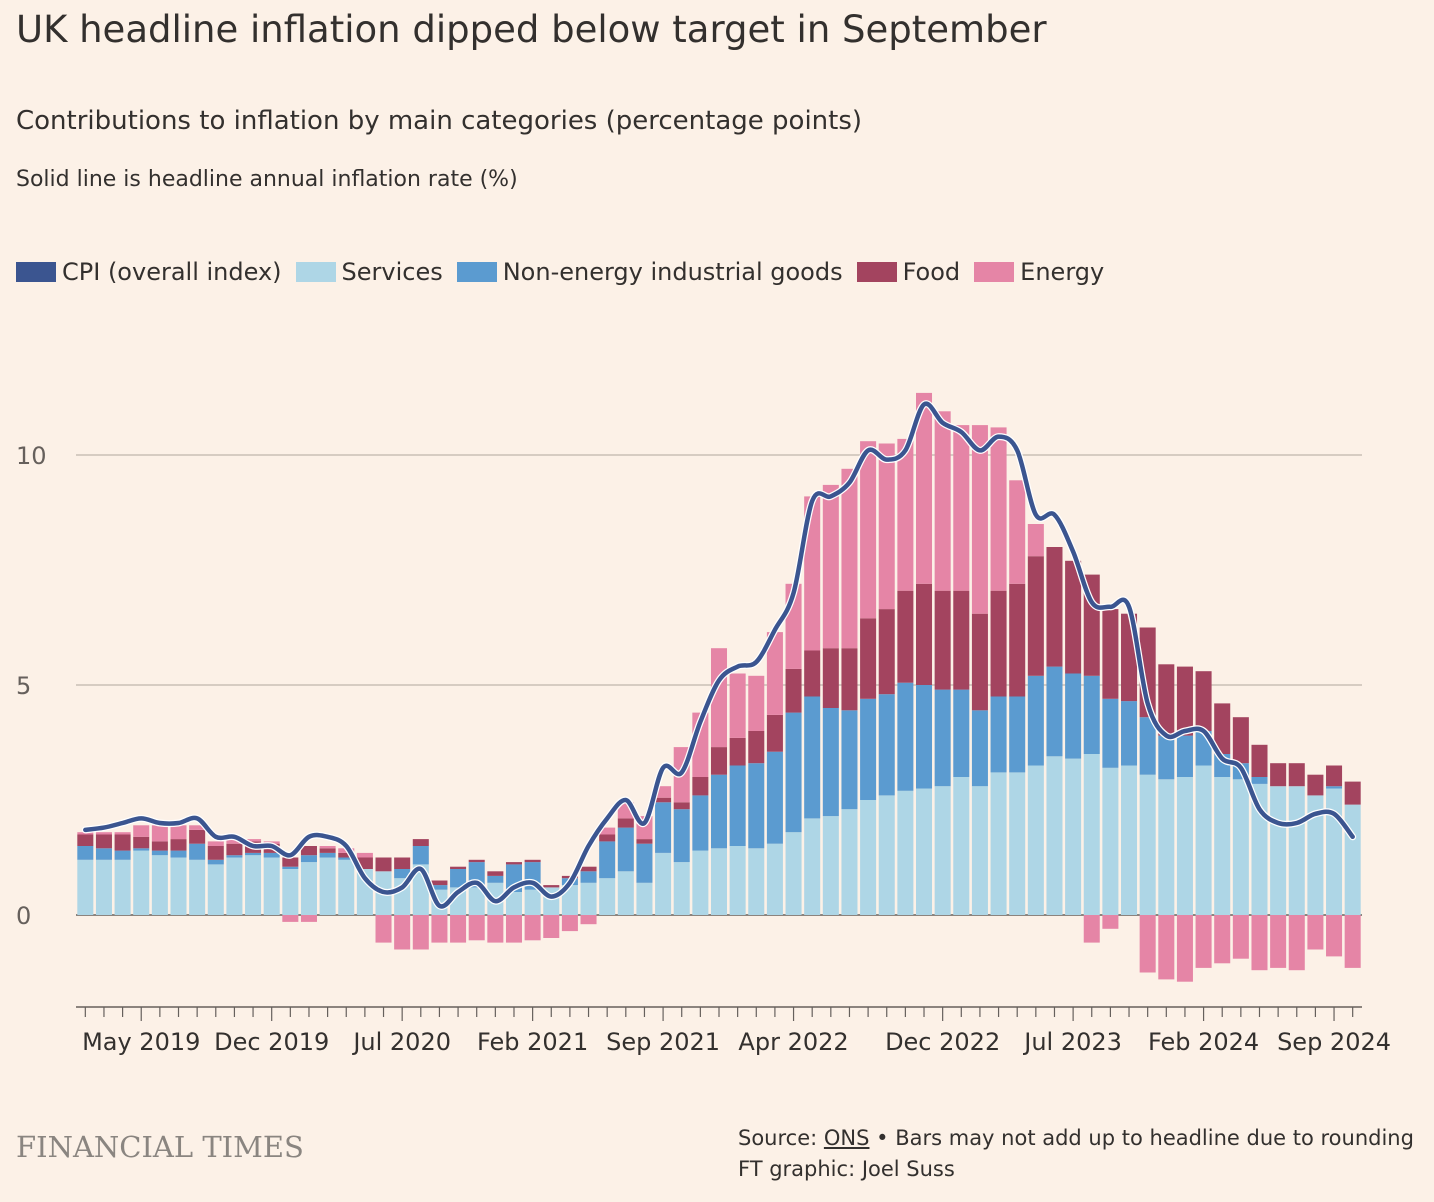  What do you see at coordinates (846, 1138) in the screenshot?
I see `source-link: ONS` at bounding box center [846, 1138].